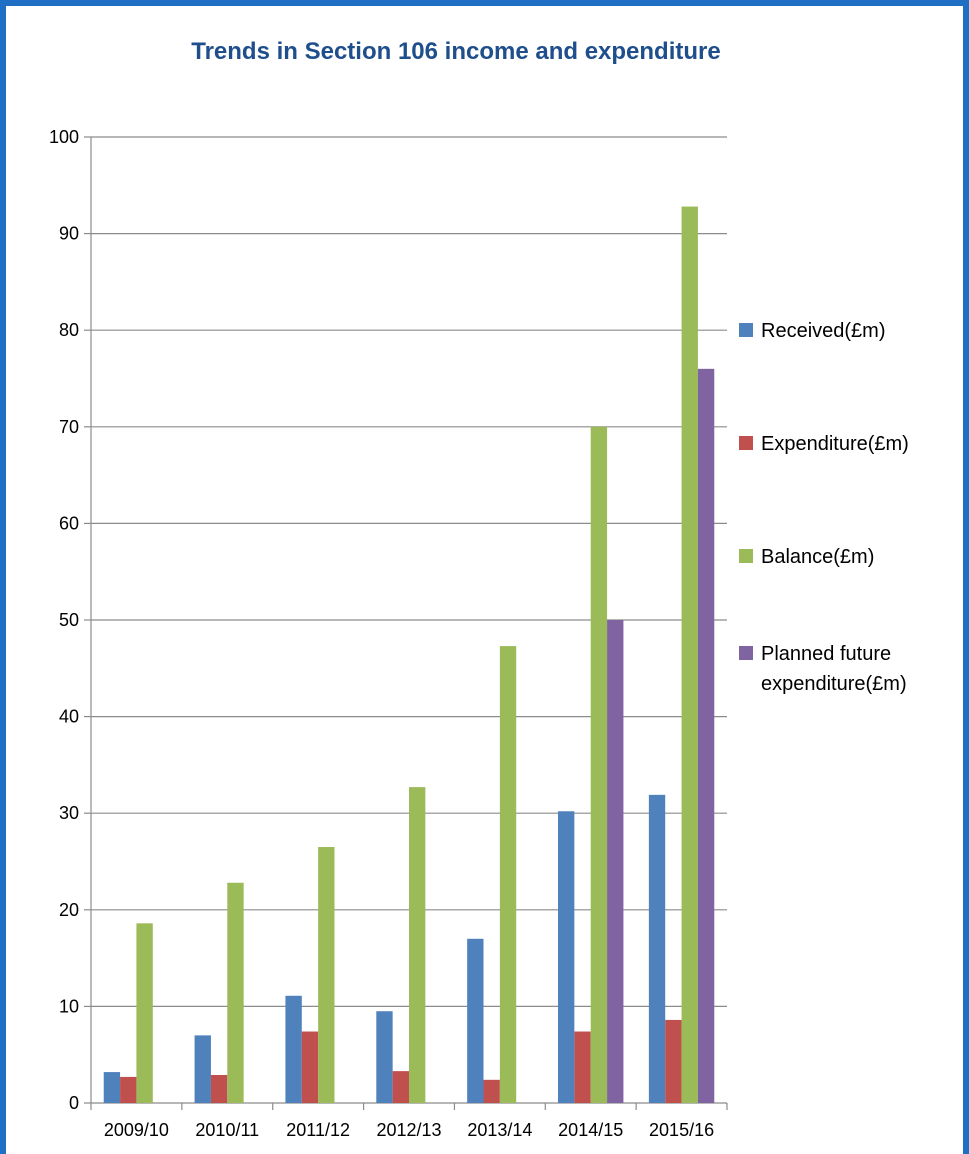  Describe the element at coordinates (817, 557) in the screenshot. I see `legend-label-3: Balance(£m)` at that location.